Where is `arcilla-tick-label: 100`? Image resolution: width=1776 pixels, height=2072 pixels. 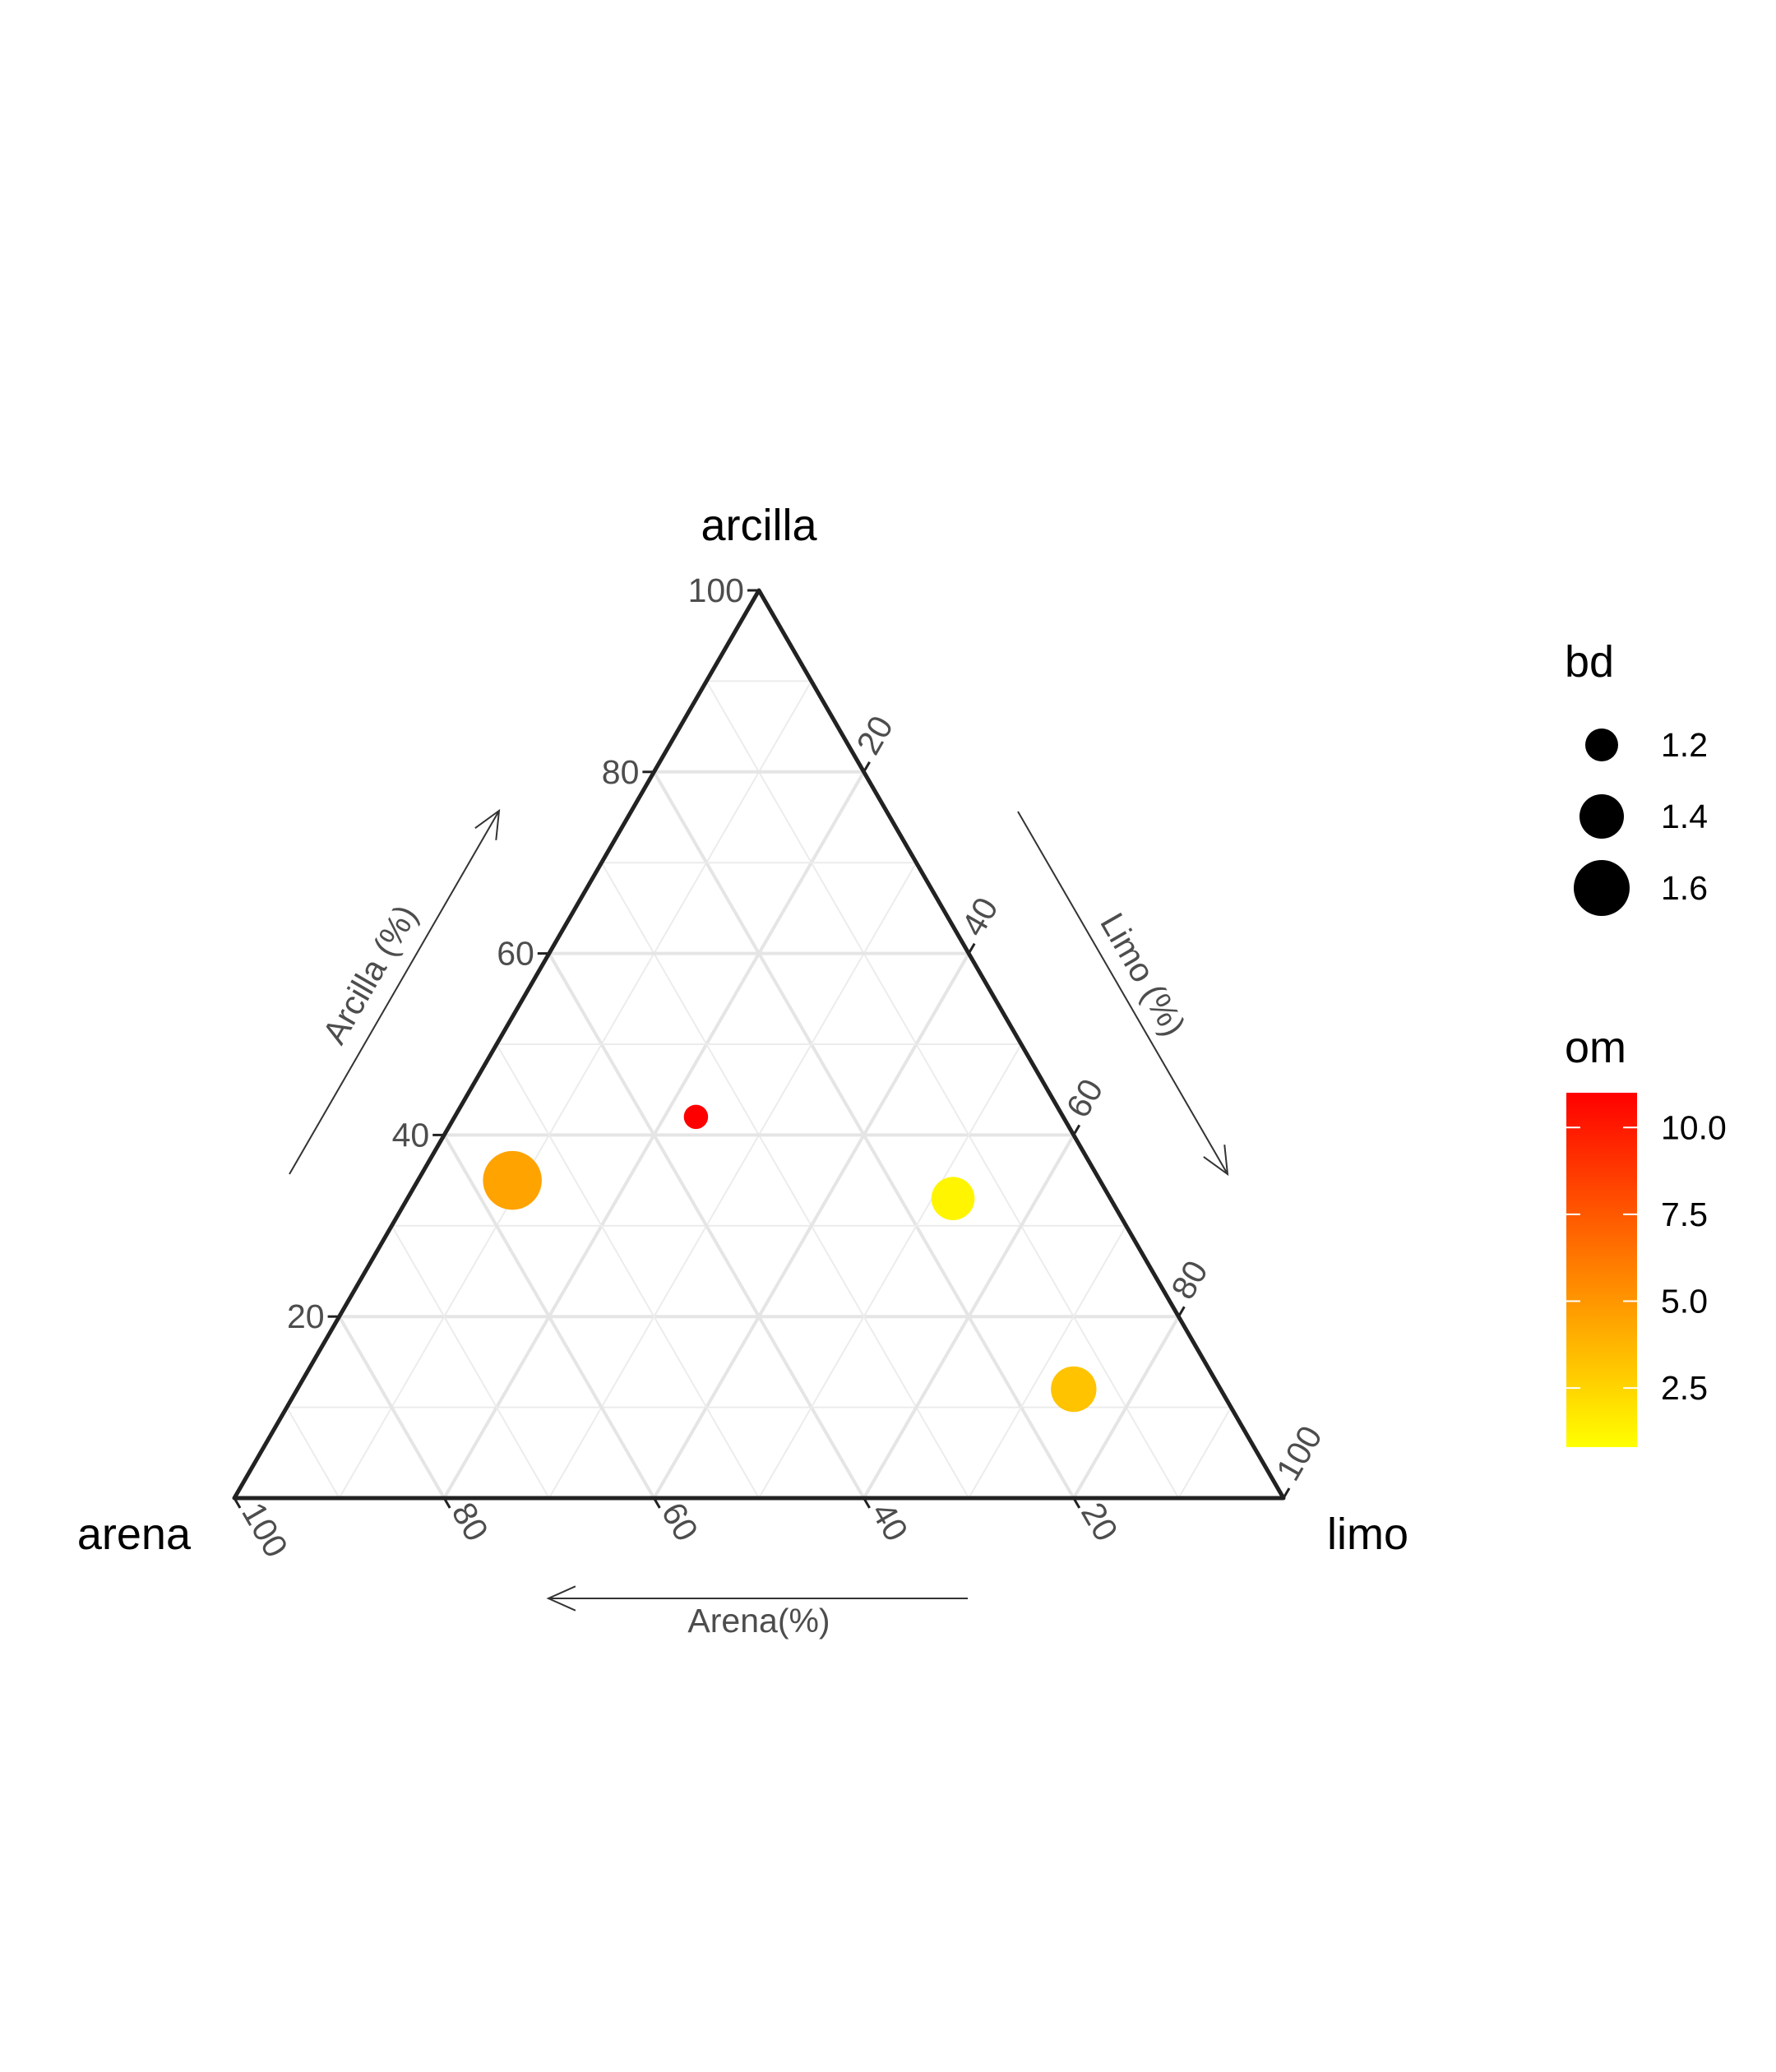 arcilla-tick-label: 100 is located at coordinates (716, 590).